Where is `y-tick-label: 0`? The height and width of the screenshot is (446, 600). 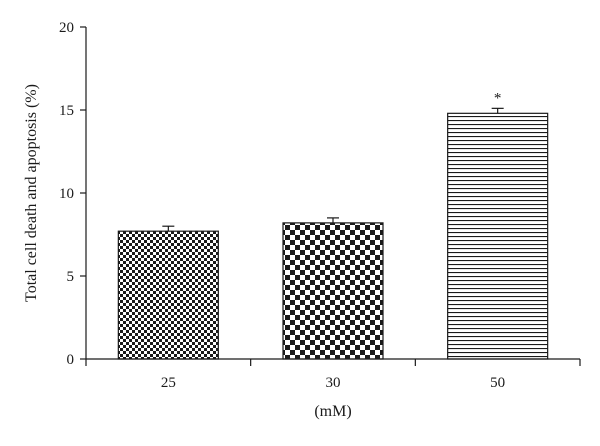
y-tick-label: 0 is located at coordinates (71, 360).